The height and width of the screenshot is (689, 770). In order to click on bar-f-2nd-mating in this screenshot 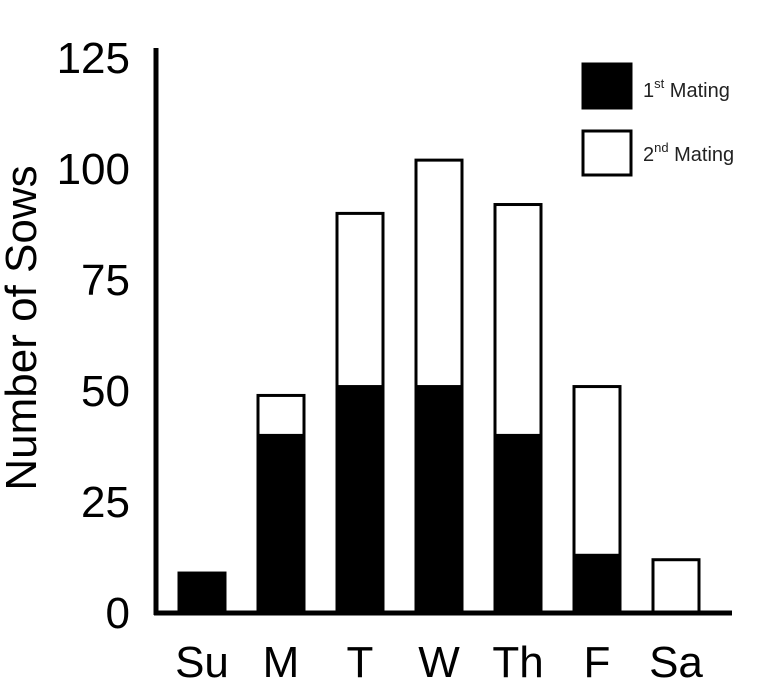, I will do `click(597, 471)`.